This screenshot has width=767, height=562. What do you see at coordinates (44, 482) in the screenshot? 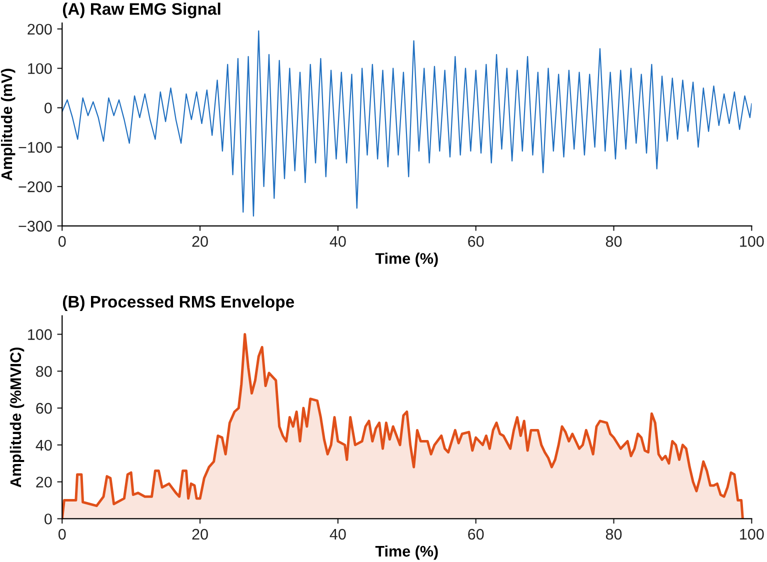
I see `y-tick-label: 20` at bounding box center [44, 482].